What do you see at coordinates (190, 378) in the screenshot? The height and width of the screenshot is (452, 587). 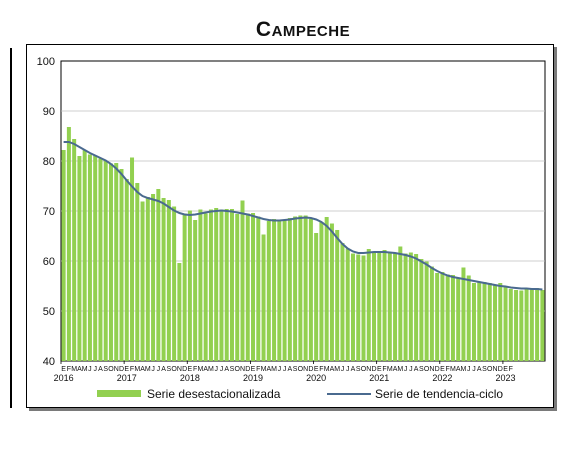 I see `x-tick-year: 2018` at bounding box center [190, 378].